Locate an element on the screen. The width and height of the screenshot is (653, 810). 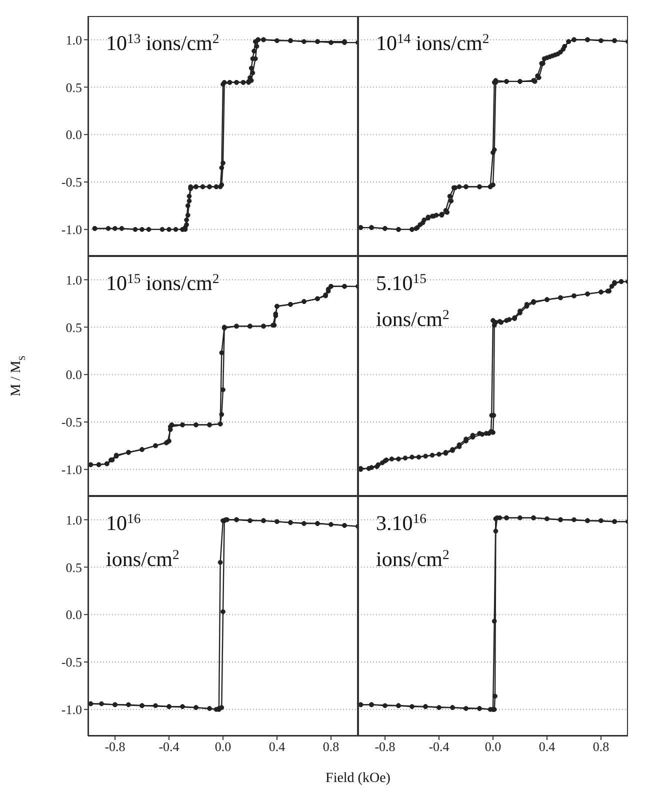
annotation: 10$^{13}$ ions/cm$^{2}$ is located at coordinates (163, 42).